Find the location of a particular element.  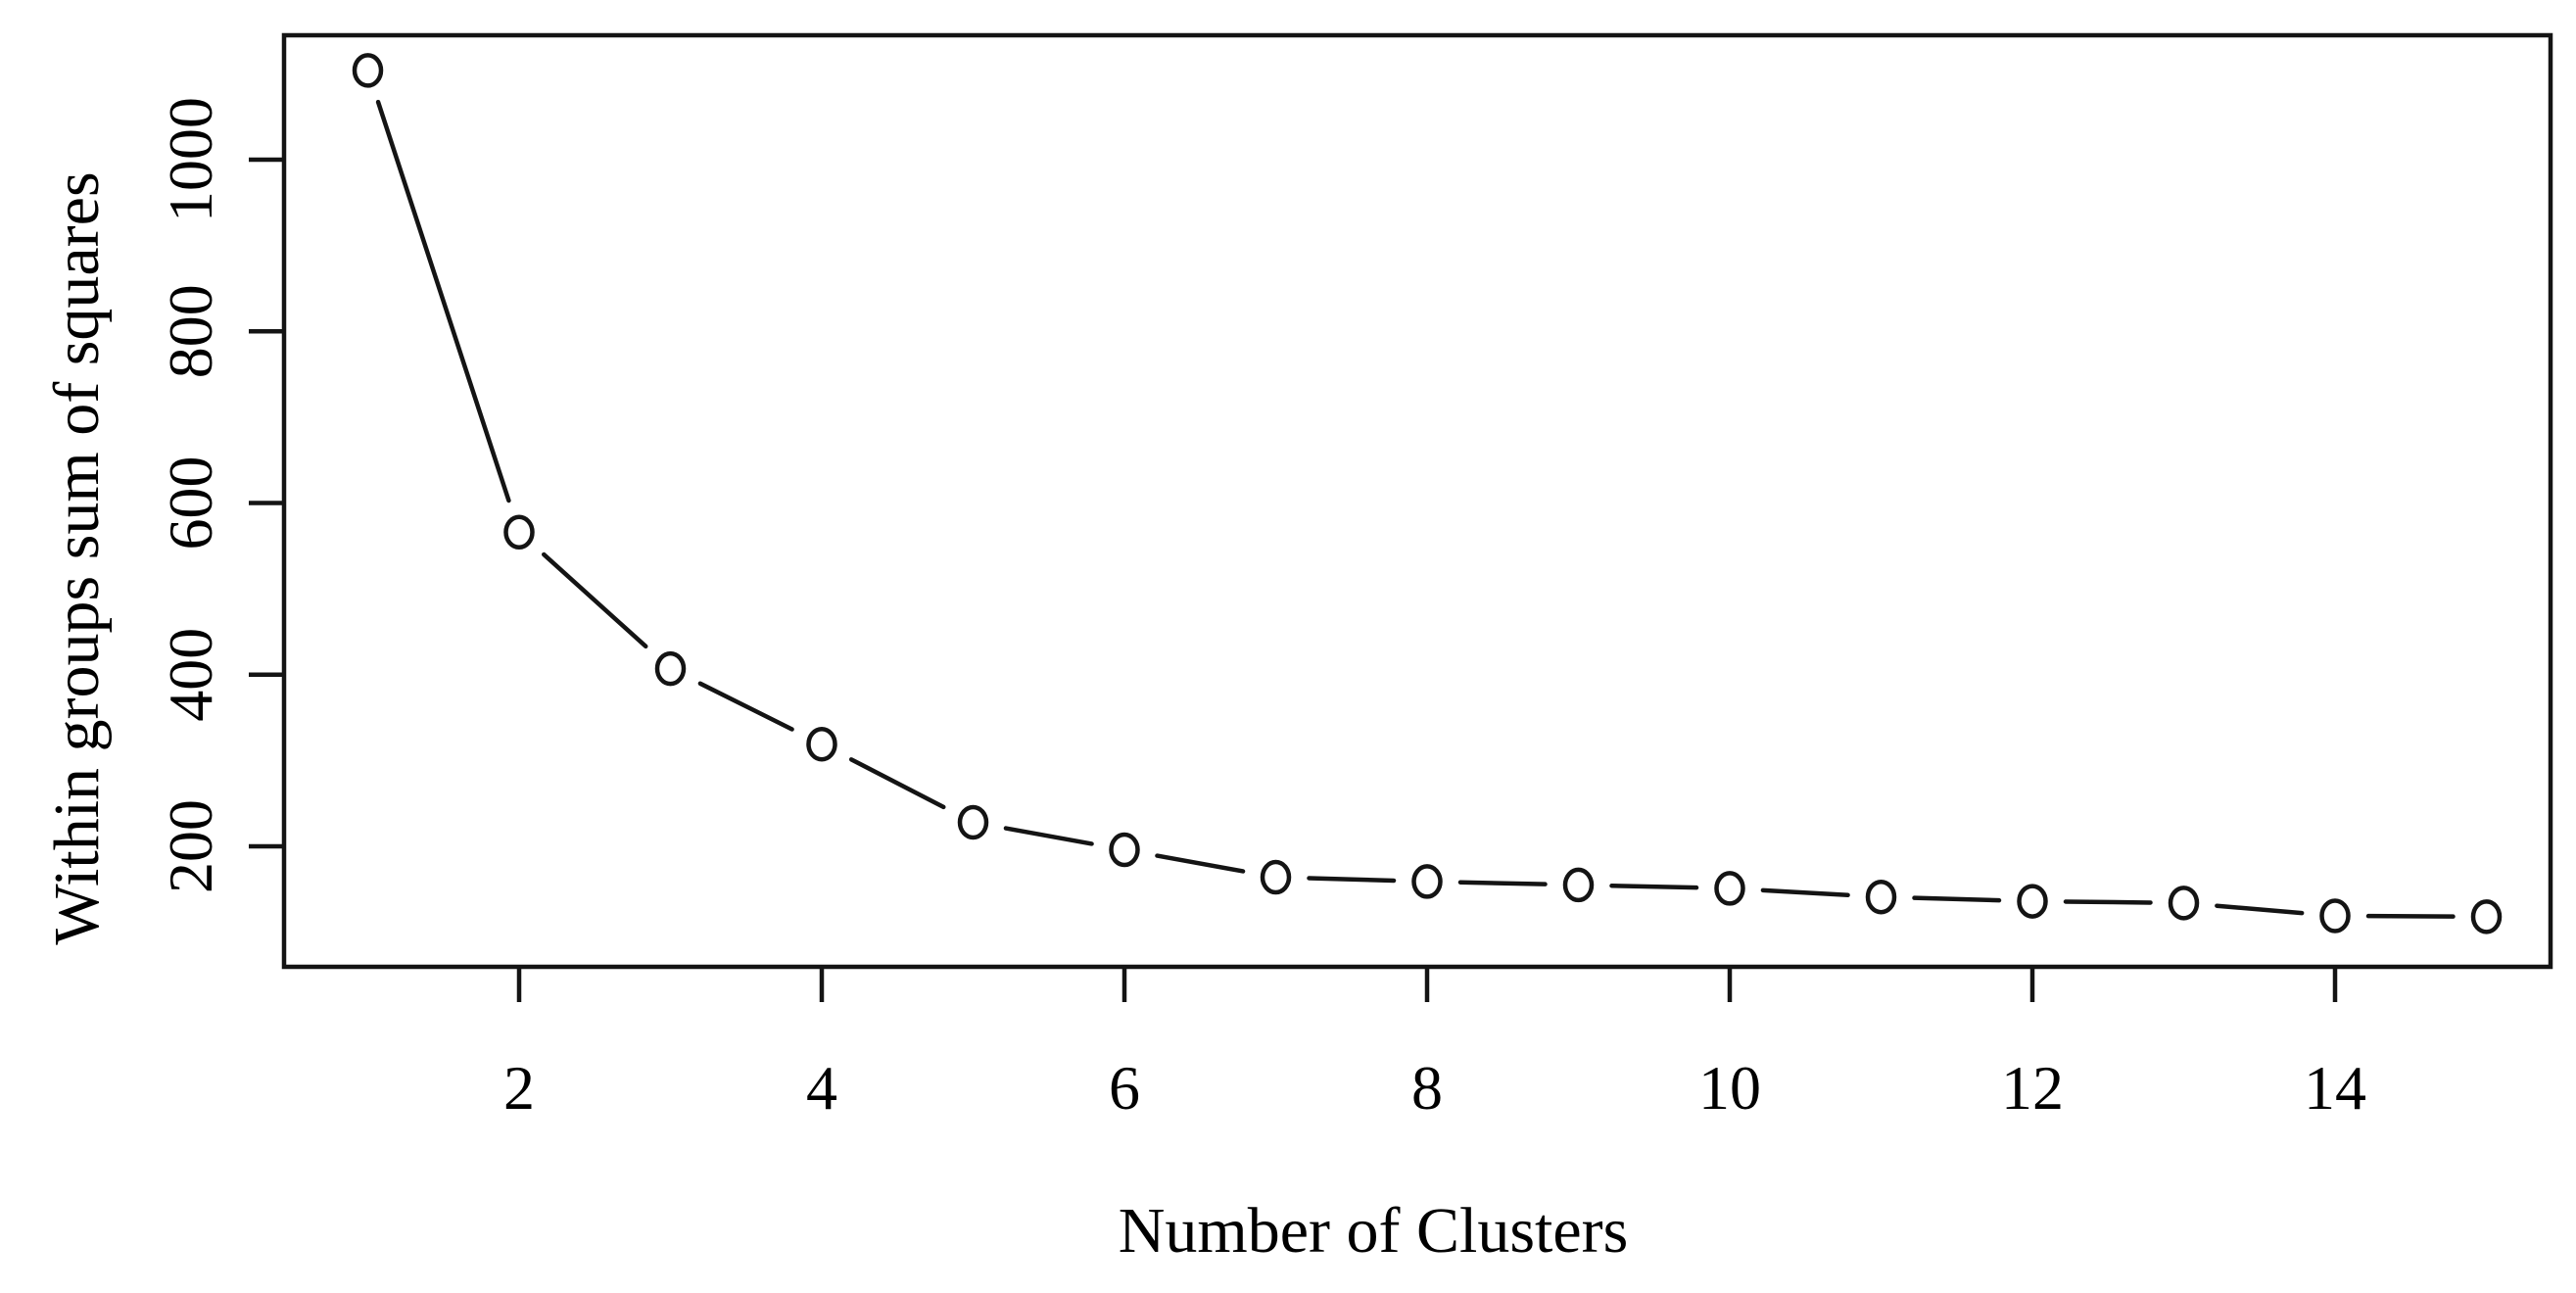

y-axis-title: Within groups sum of squares is located at coordinates (77, 557).